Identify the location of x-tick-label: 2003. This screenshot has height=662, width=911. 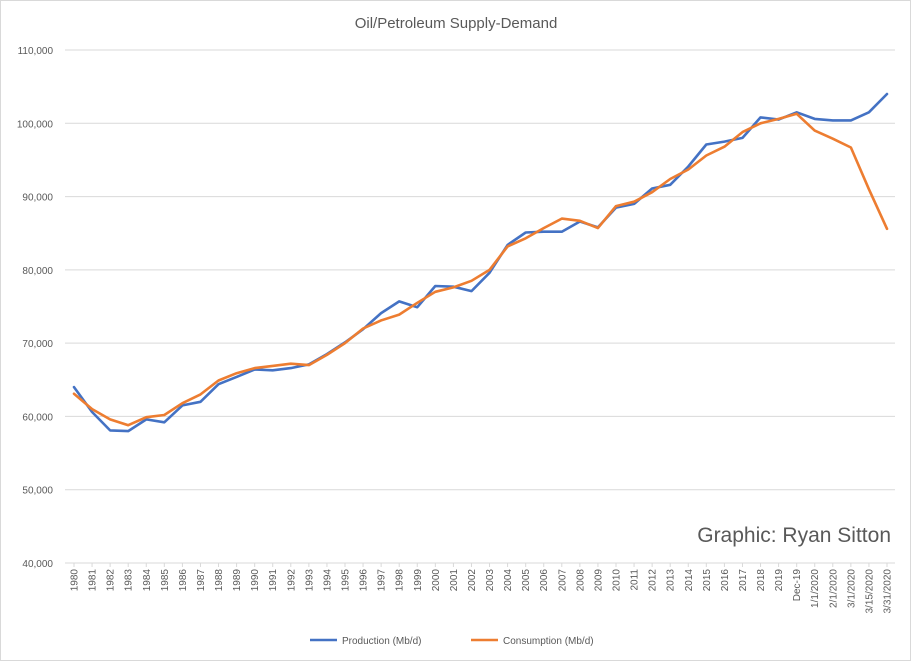
(490, 580).